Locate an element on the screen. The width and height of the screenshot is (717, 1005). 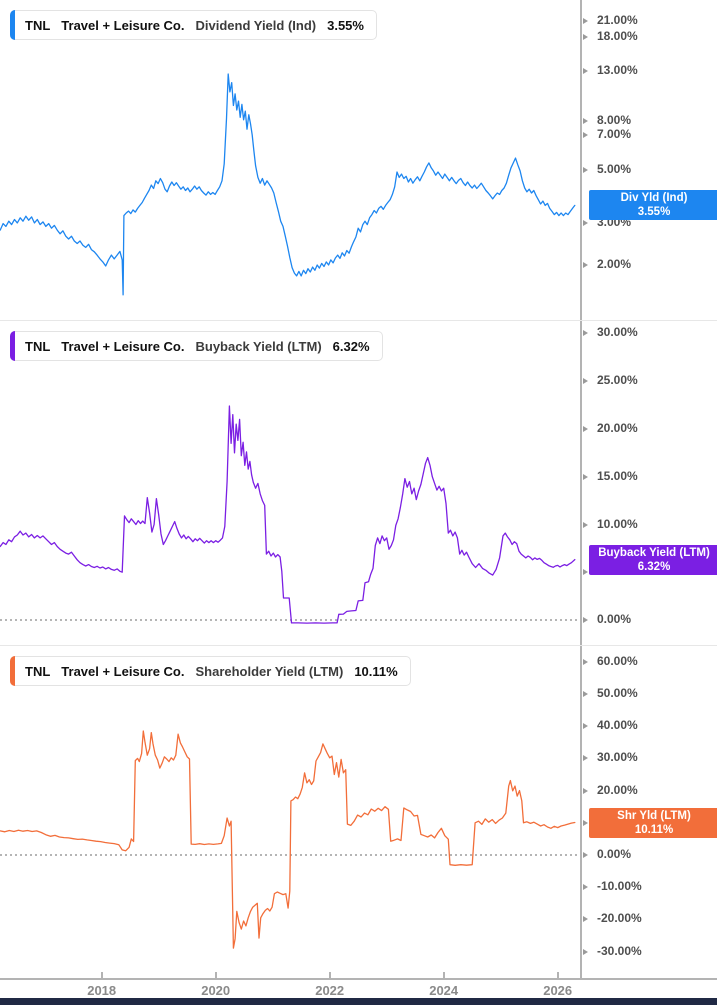
y-tick-label: 50.00% is located at coordinates (617, 693).